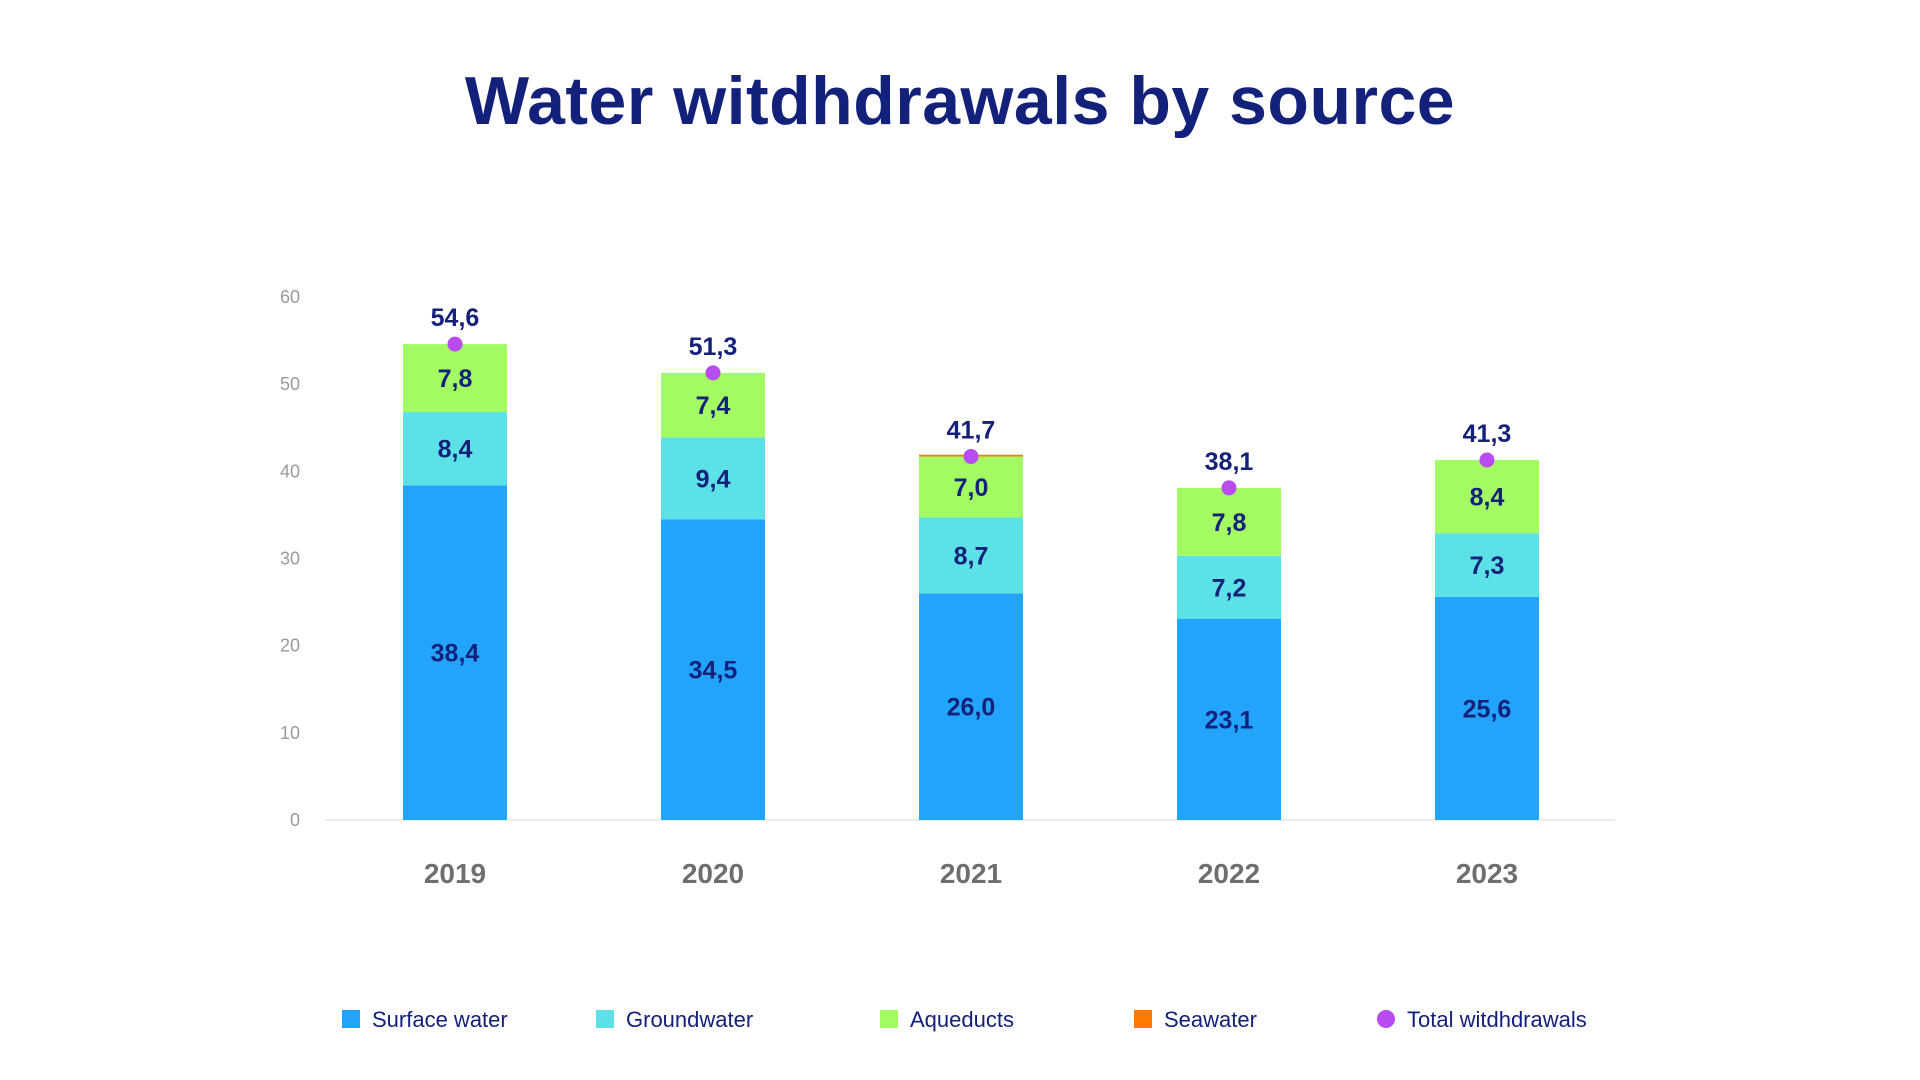 The image size is (1920, 1080). Describe the element at coordinates (1210, 1019) in the screenshot. I see `legend-label: Seawater` at that location.